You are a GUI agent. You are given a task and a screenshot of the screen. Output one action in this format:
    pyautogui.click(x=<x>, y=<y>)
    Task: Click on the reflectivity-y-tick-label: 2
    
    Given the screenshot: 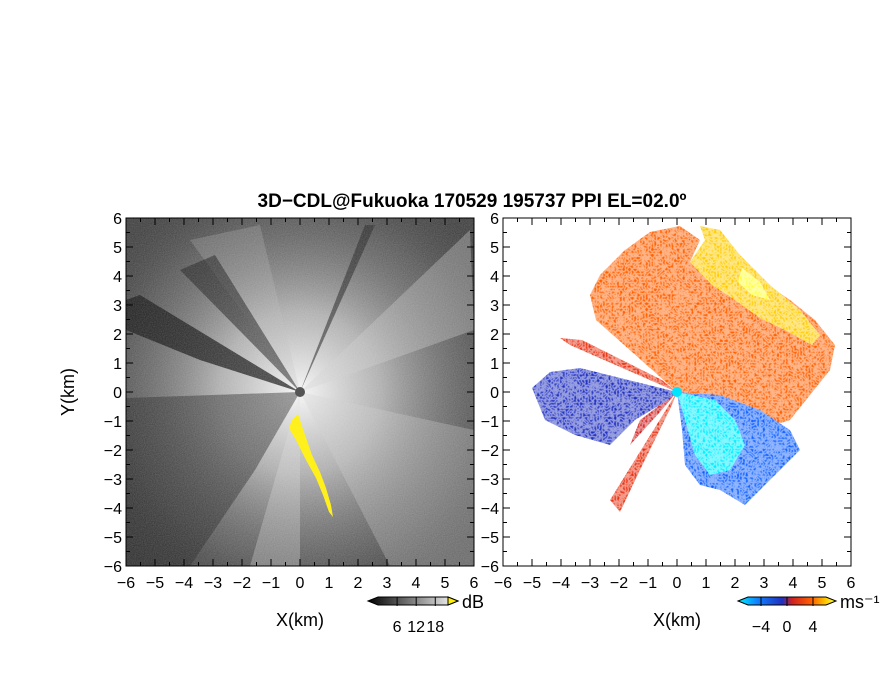 What is the action you would take?
    pyautogui.click(x=117, y=335)
    